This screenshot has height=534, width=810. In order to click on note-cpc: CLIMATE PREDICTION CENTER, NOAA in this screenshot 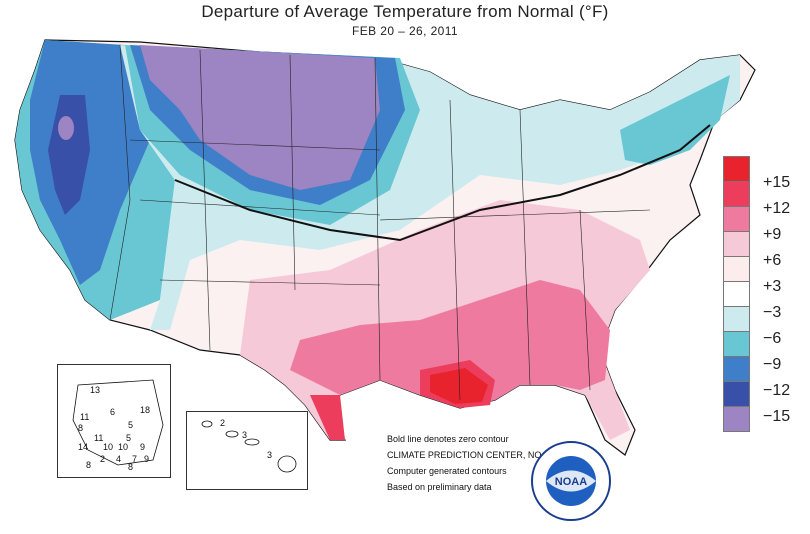, I will do `click(470, 455)`.